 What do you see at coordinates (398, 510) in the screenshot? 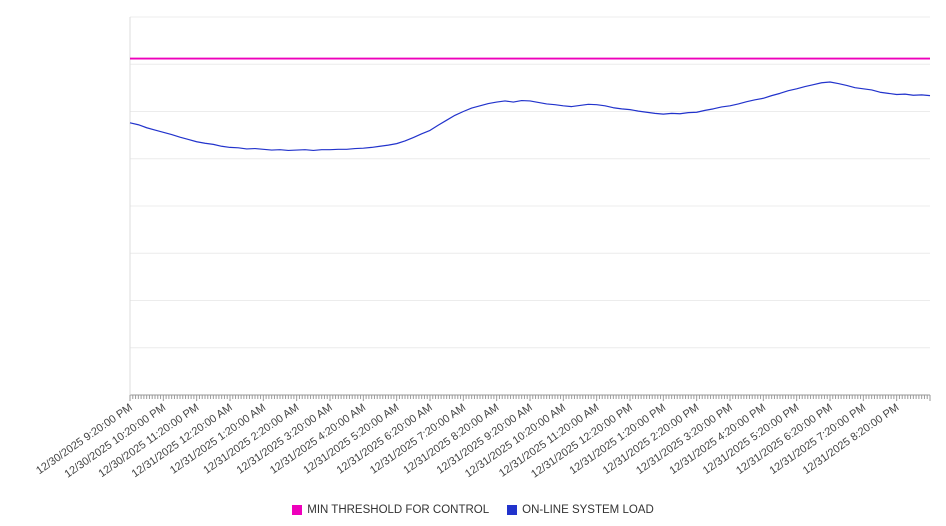
I see `threshold-legend-label: MIN THRESHOLD FOR CONTROL` at bounding box center [398, 510].